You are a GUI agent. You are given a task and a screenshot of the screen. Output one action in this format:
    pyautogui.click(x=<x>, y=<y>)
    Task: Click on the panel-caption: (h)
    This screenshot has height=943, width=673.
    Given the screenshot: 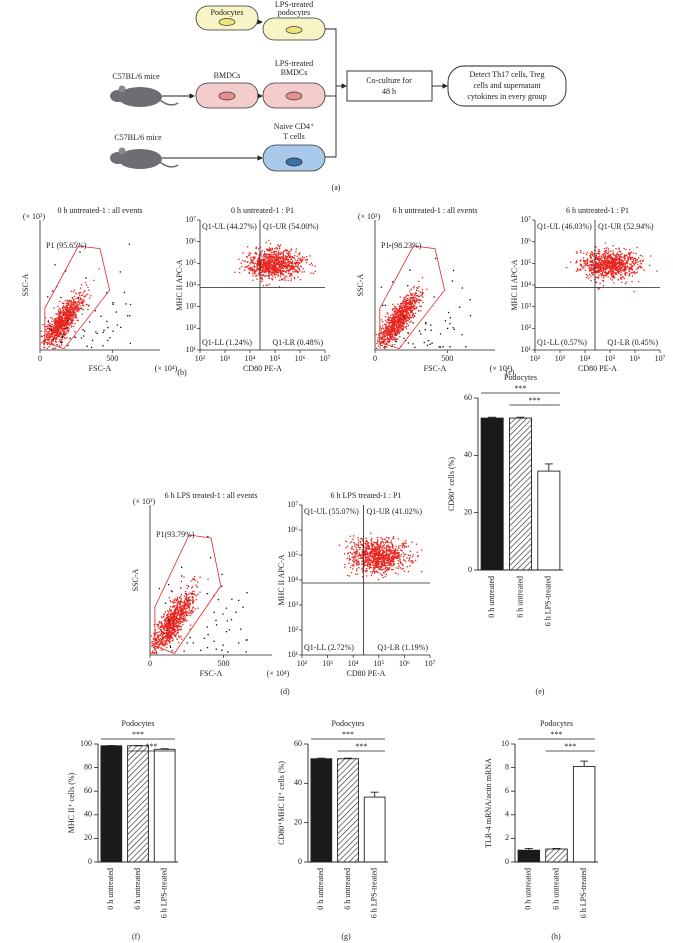 What is the action you would take?
    pyautogui.click(x=556, y=936)
    